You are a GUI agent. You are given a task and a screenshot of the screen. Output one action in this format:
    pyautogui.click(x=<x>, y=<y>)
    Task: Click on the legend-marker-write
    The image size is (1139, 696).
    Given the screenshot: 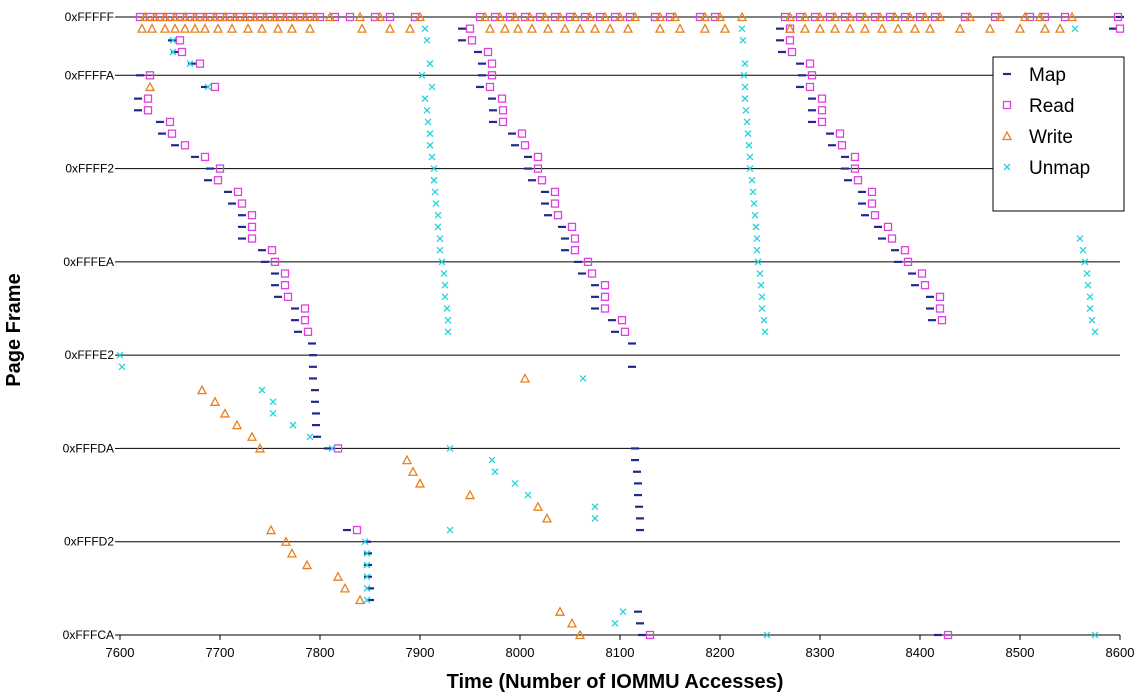 What is the action you would take?
    pyautogui.click(x=1007, y=135)
    